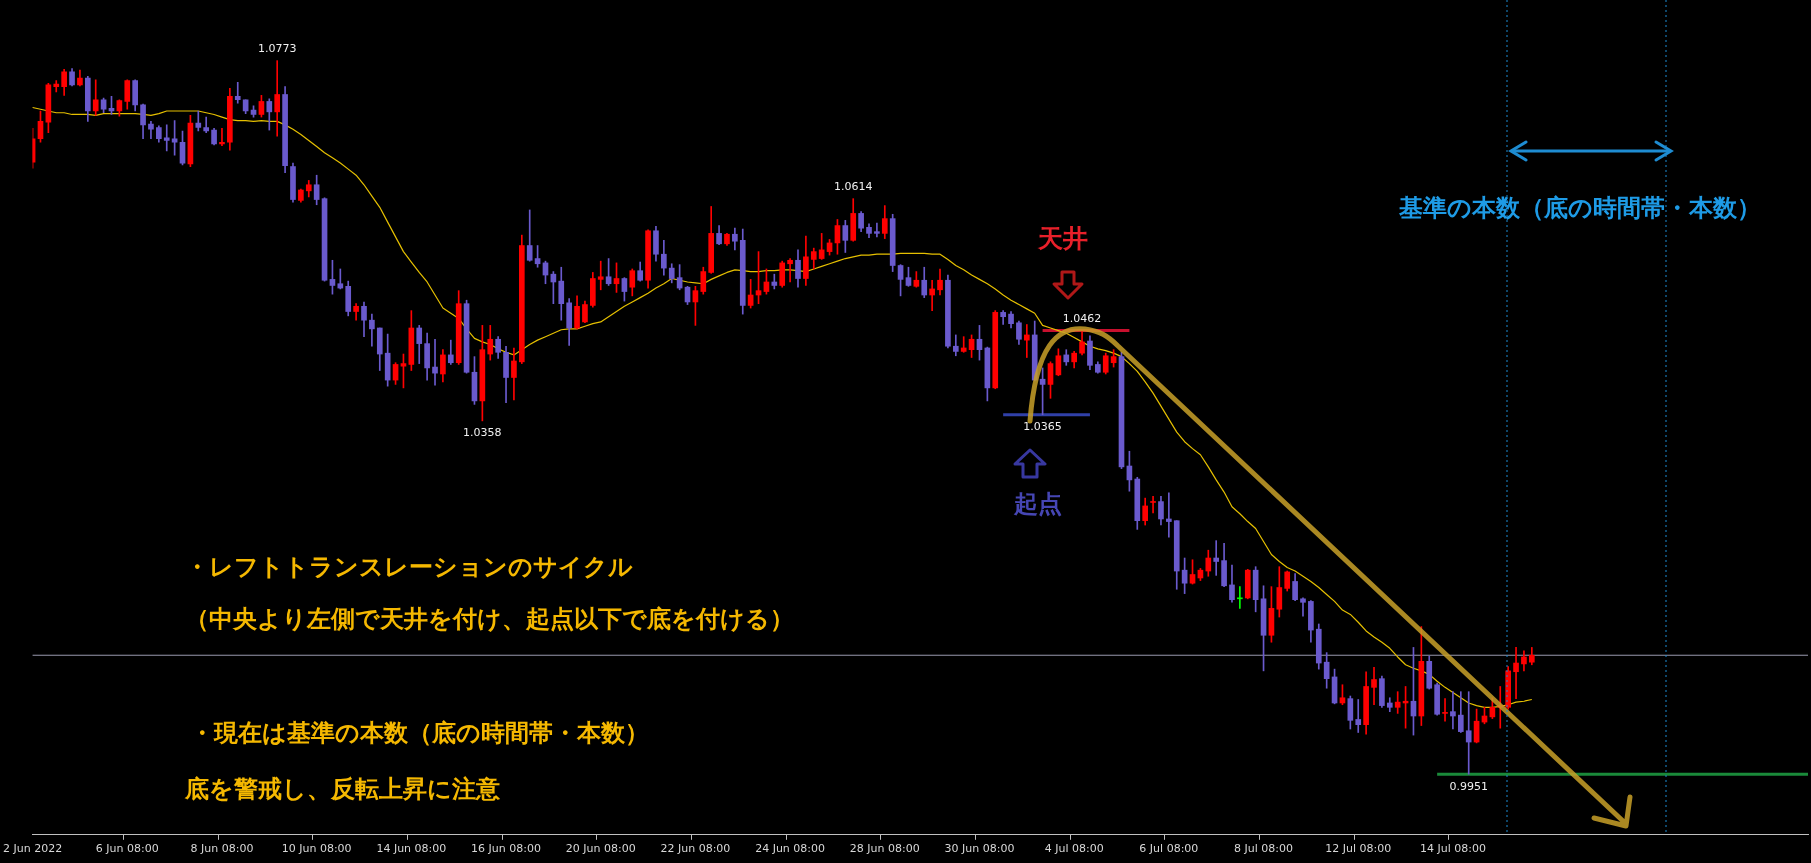 Image resolution: width=1811 pixels, height=863 pixels. I want to click on x-tick-label: 28 Jun 08:00, so click(884, 849).